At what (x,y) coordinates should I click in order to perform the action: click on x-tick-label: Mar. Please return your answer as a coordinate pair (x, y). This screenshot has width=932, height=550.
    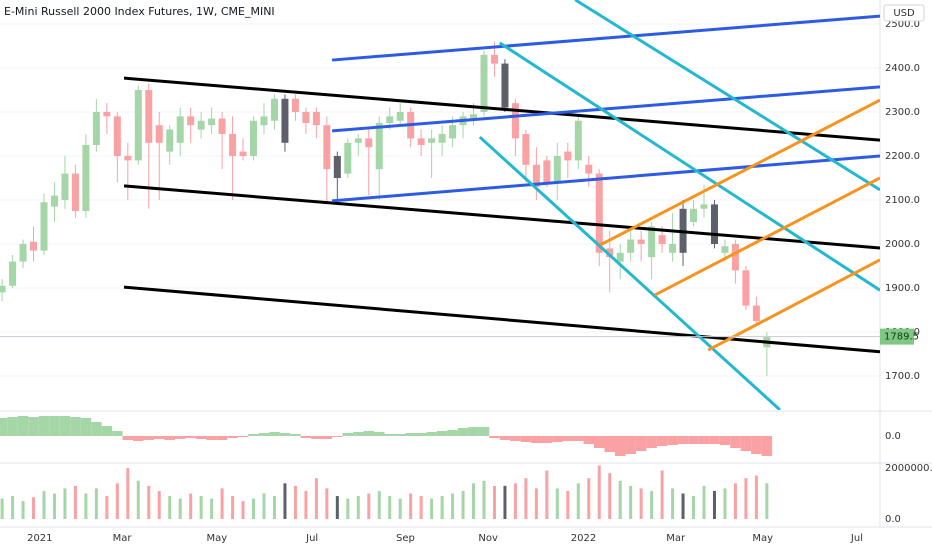
    Looking at the image, I should click on (123, 538).